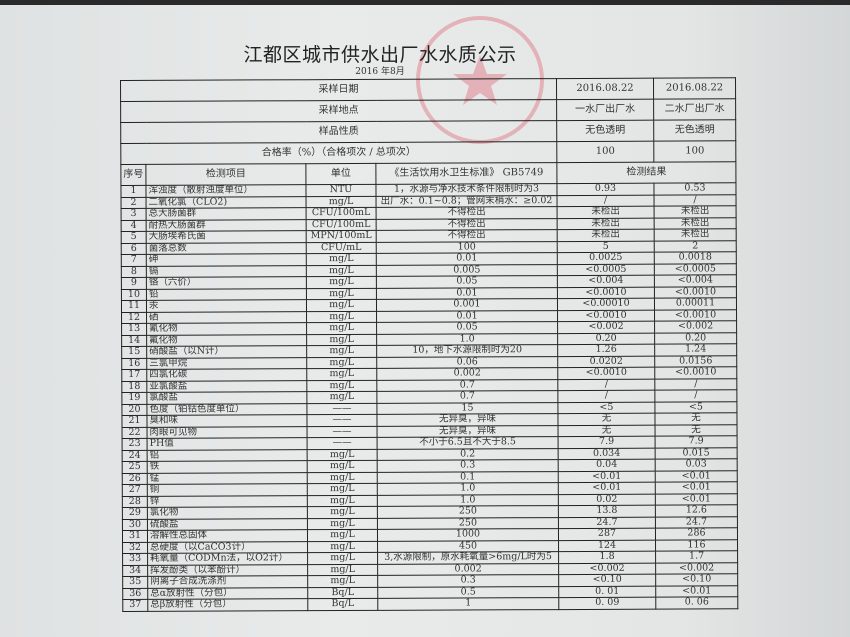 Image resolution: width=850 pixels, height=637 pixels. Describe the element at coordinates (134, 352) in the screenshot. I see `cell-no: 15` at that location.